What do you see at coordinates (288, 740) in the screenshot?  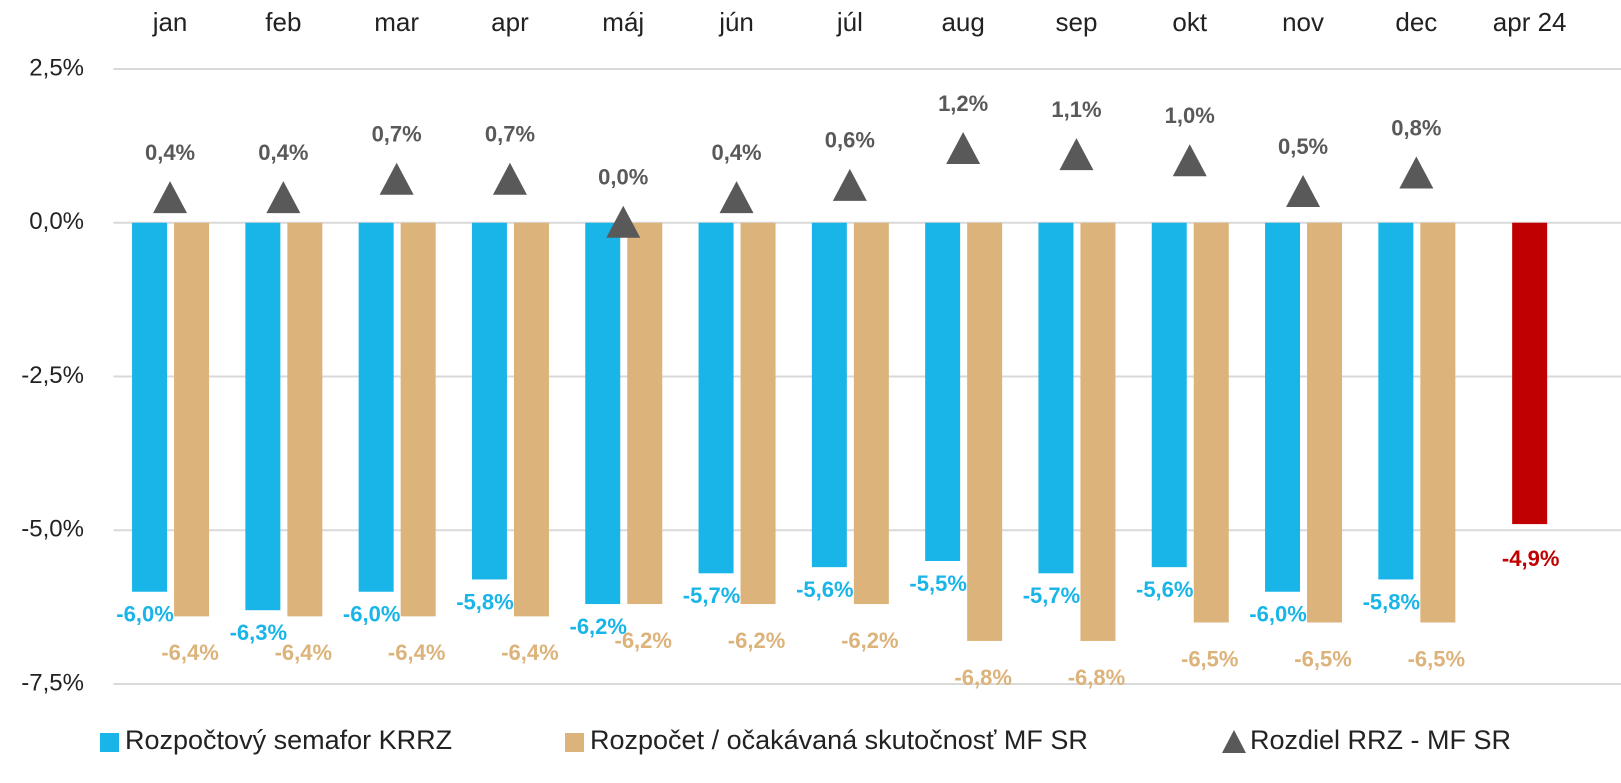 I see `legend-label: Rozpočtový semafor KRRZ` at bounding box center [288, 740].